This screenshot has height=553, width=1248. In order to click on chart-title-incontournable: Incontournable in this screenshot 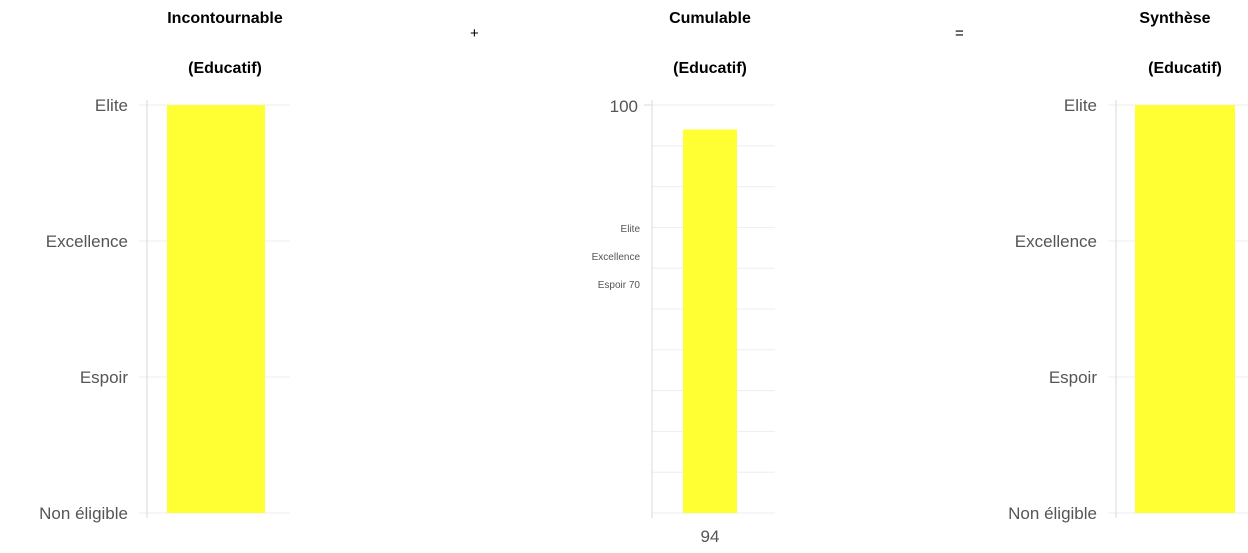, I will do `click(225, 18)`.